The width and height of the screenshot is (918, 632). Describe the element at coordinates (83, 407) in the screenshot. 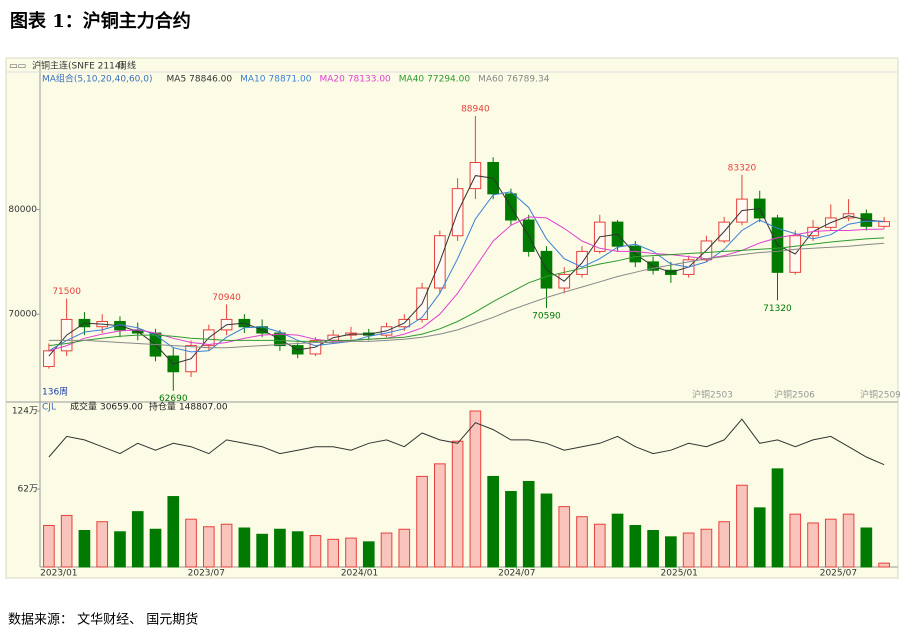

I see `legend-name: 成交量` at that location.